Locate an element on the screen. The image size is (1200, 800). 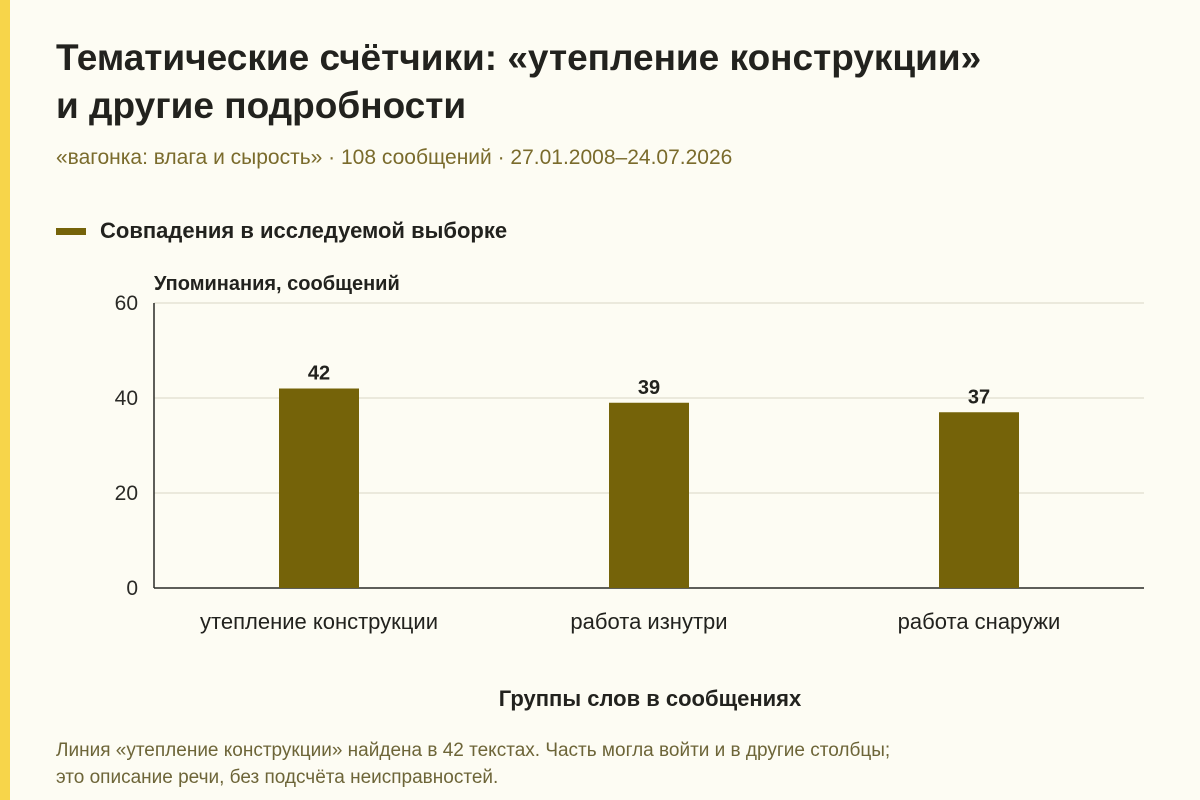
y-tick-label: 20 is located at coordinates (126, 493).